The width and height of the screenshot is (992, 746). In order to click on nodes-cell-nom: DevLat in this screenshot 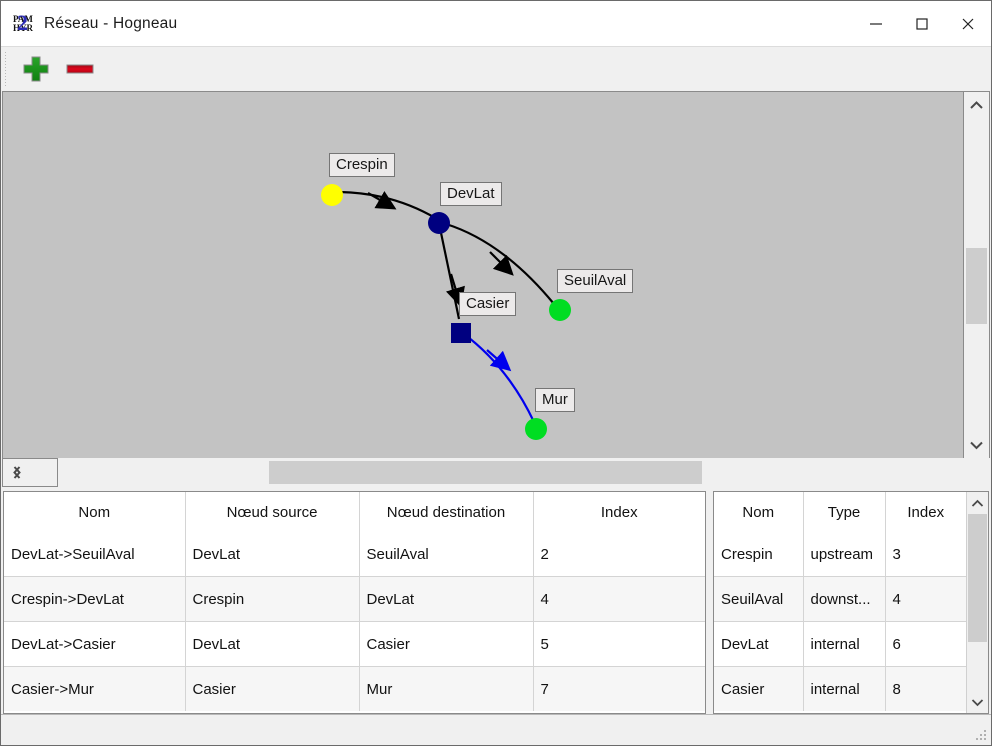, I will do `click(759, 644)`.